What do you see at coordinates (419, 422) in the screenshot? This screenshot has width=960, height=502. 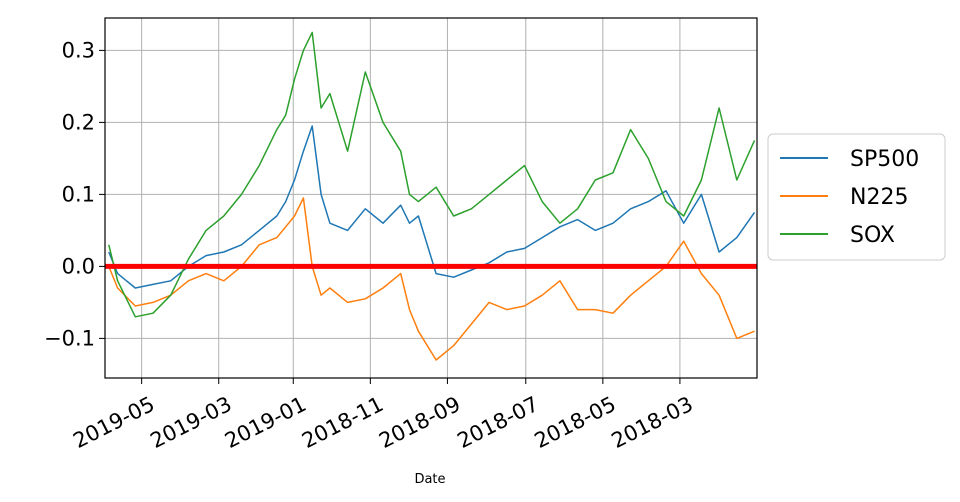 I see `x-tick-label: 2018-09` at bounding box center [419, 422].